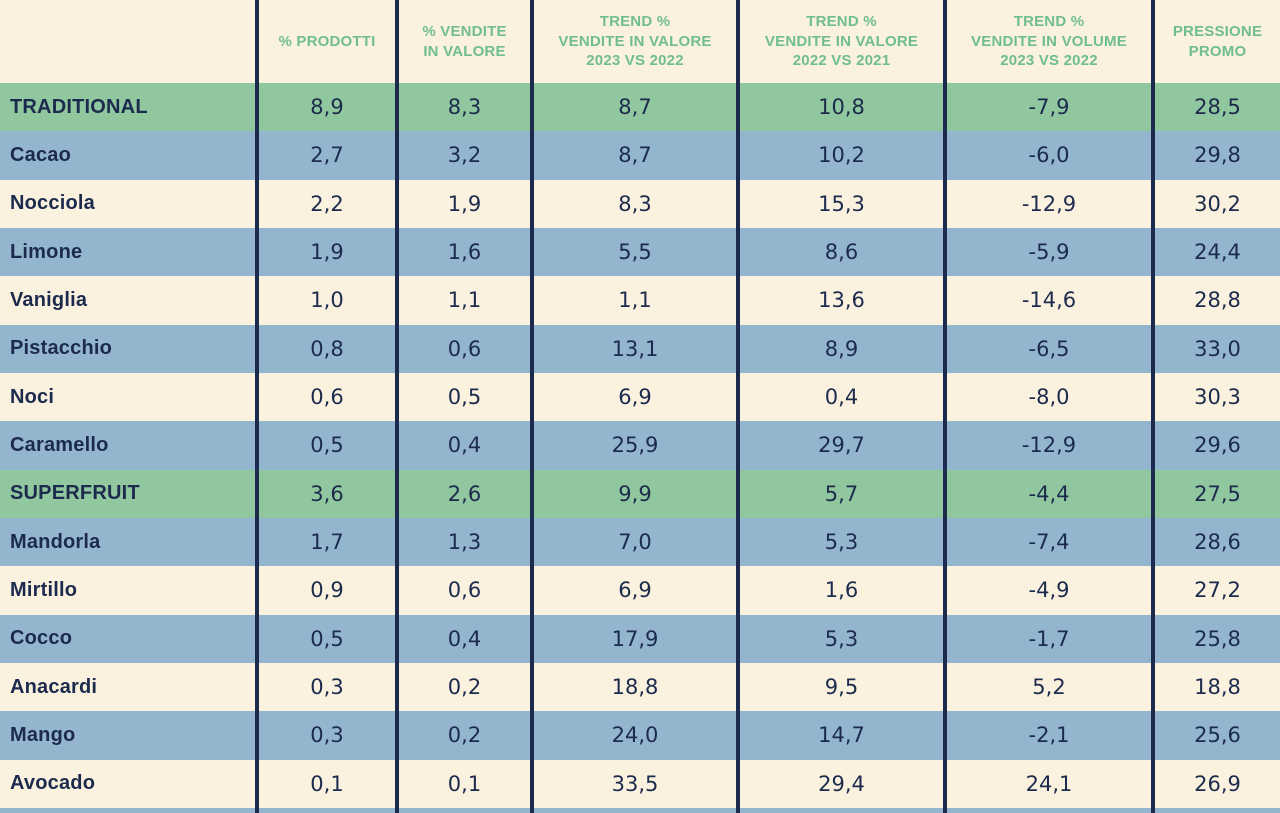 This screenshot has width=1280, height=813. Describe the element at coordinates (843, 252) in the screenshot. I see `value-cell: 8,6` at that location.